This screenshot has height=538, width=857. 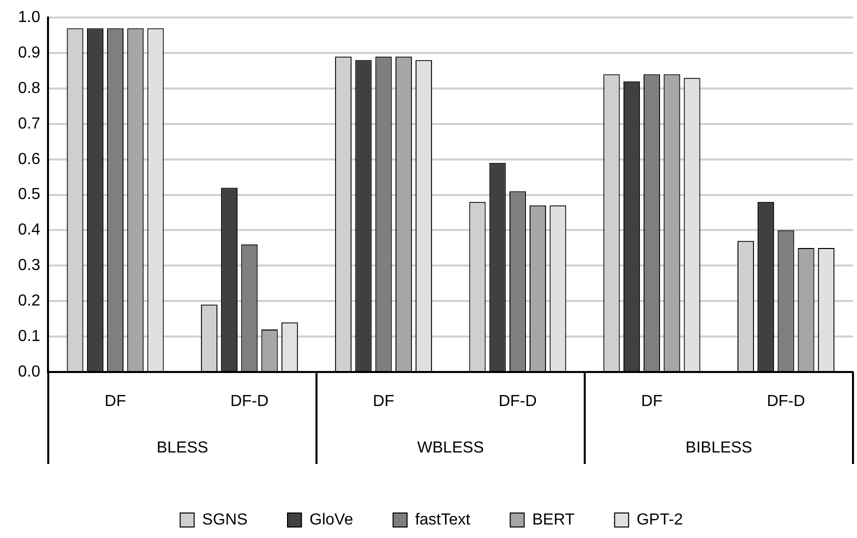 What do you see at coordinates (450, 447) in the screenshot?
I see `text: WBLESS` at bounding box center [450, 447].